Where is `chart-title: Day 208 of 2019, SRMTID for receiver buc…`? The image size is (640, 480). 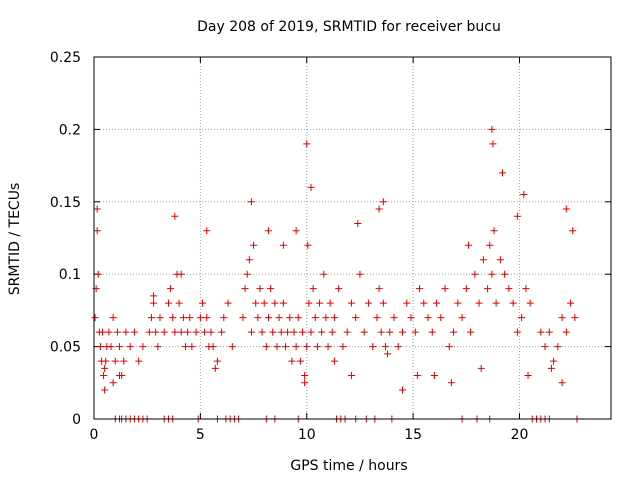
chart-title: Day 208 of 2019, SRMTID for receiver buc… is located at coordinates (349, 27).